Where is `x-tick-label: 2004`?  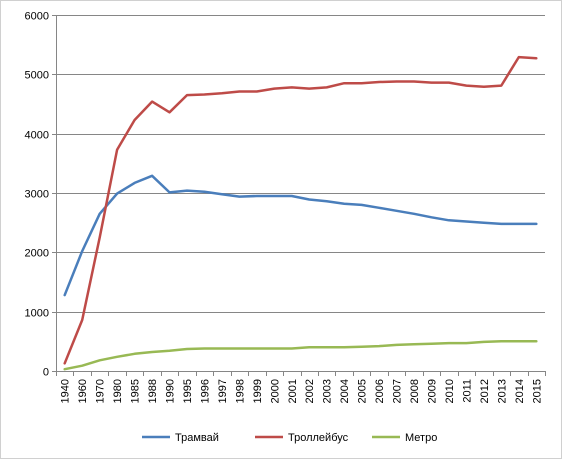 x-tick-label: 2004 is located at coordinates (345, 391).